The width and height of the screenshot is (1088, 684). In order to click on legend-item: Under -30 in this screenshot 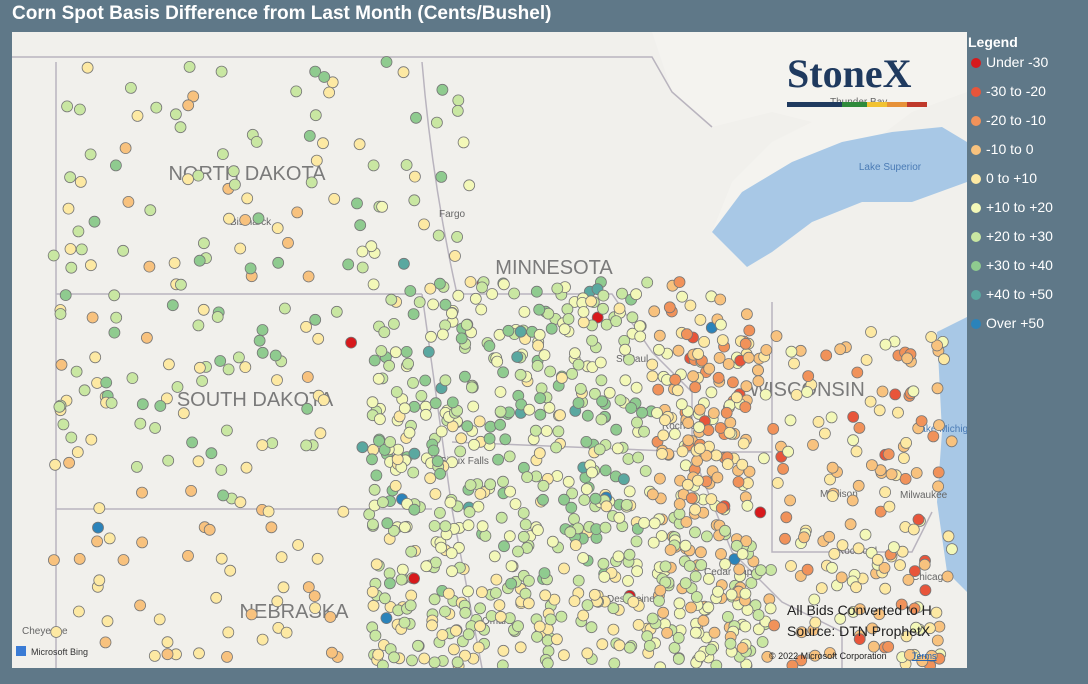, I will do `click(1010, 68)`.